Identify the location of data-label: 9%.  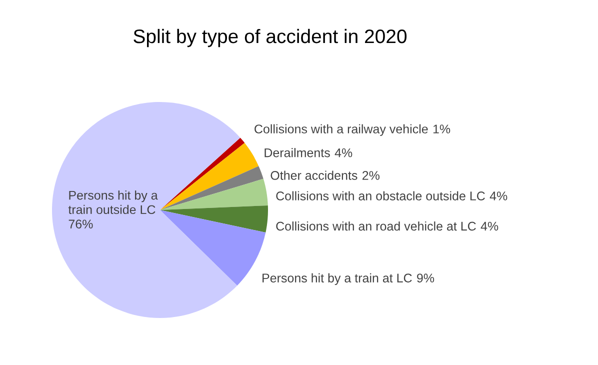
(425, 278).